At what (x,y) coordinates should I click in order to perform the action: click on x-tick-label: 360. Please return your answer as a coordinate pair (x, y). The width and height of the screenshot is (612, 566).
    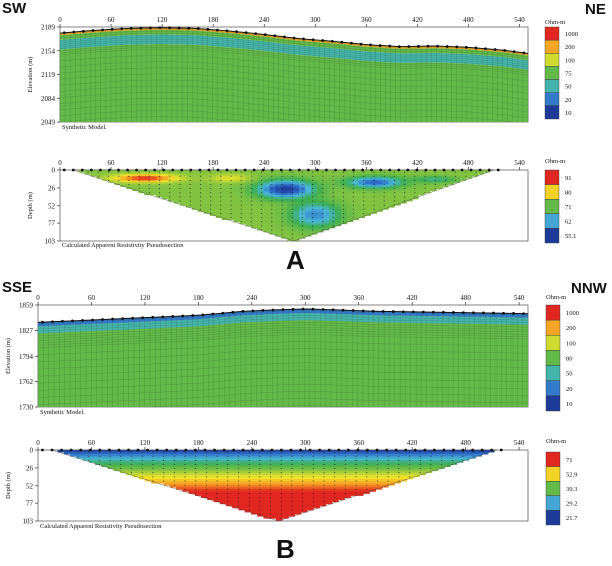
    Looking at the image, I should click on (366, 20).